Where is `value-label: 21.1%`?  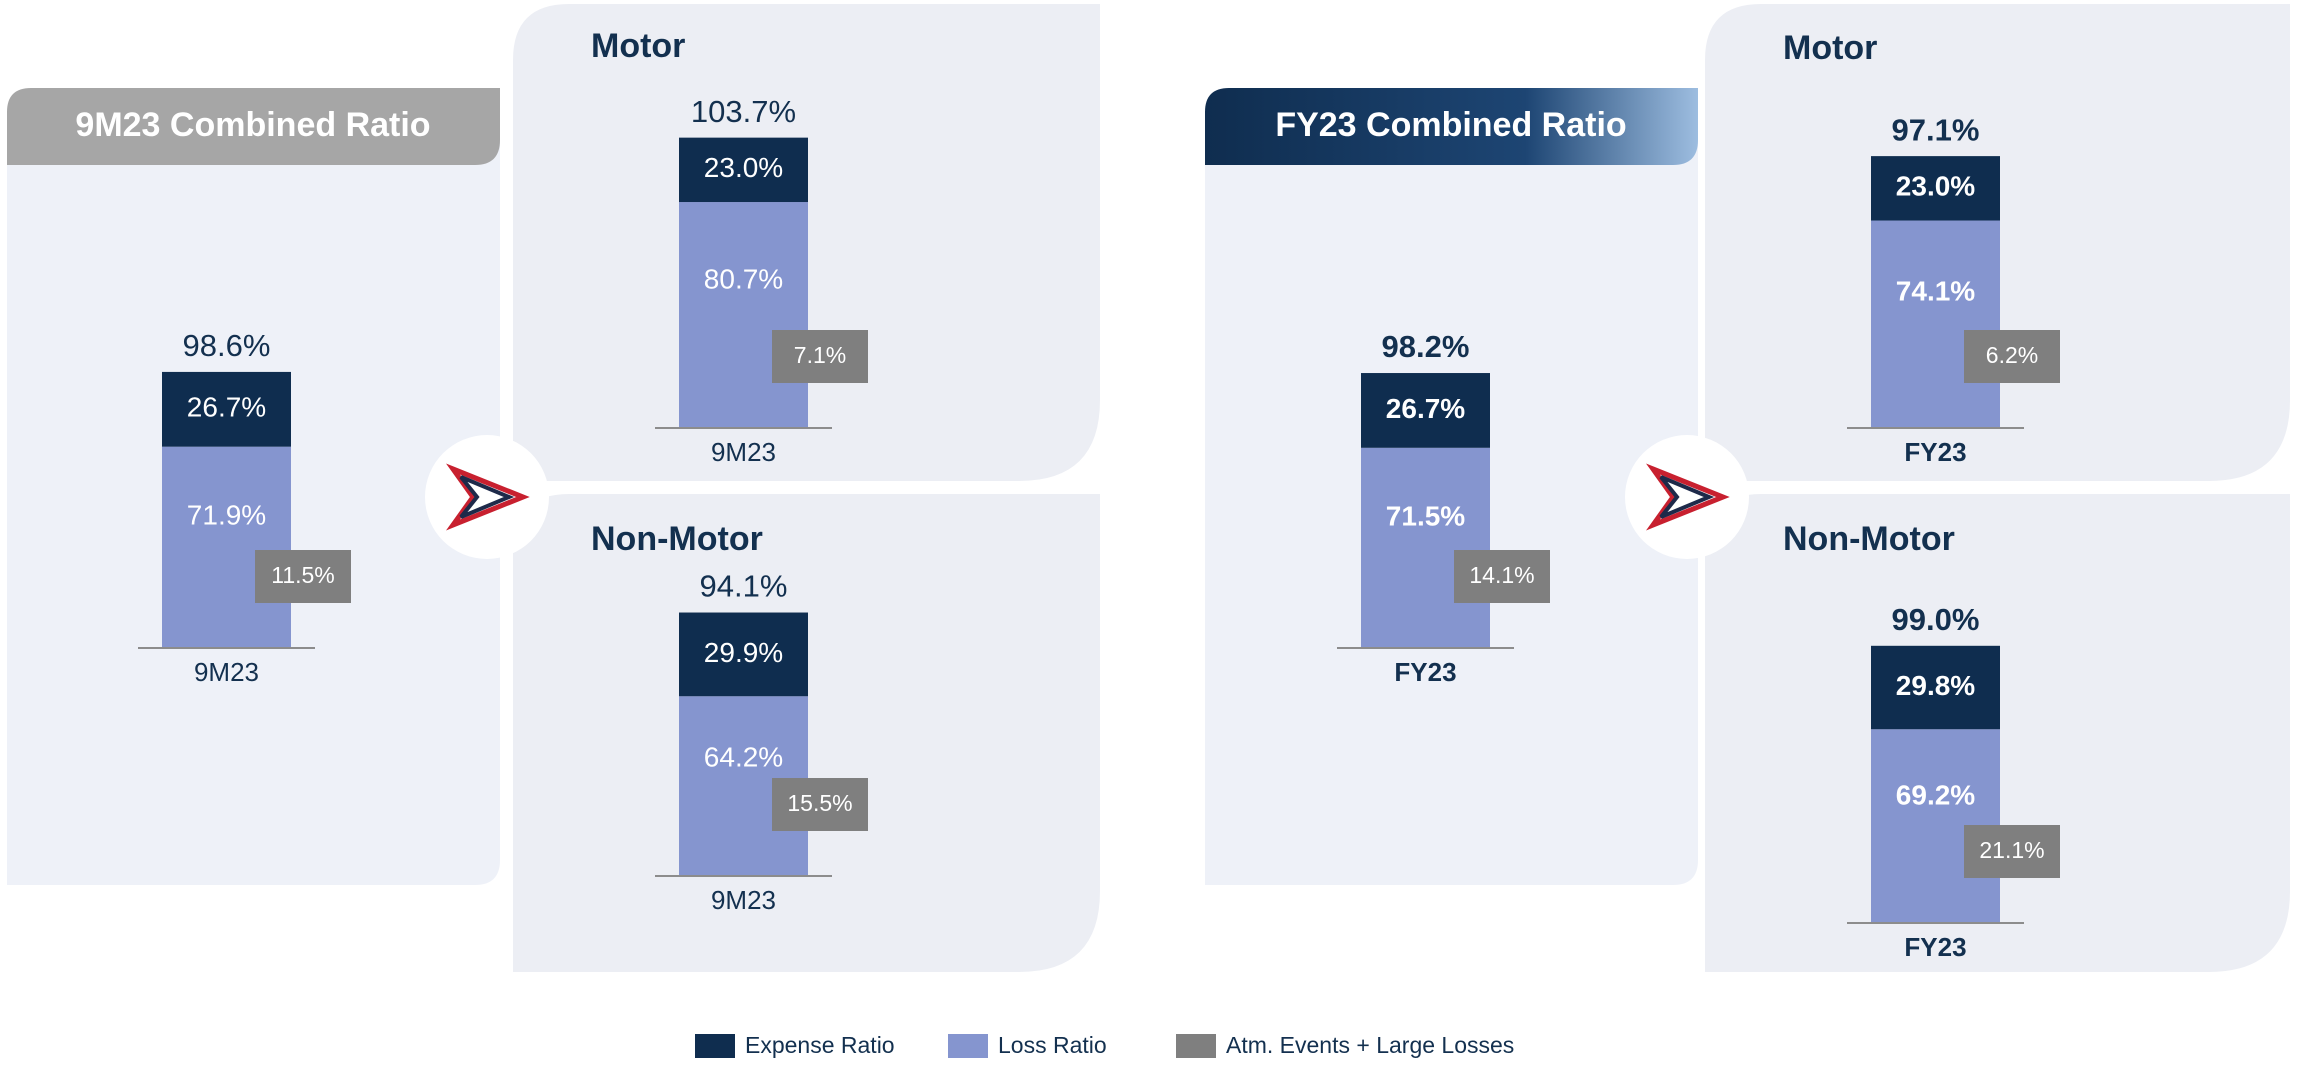 value-label: 21.1% is located at coordinates (2011, 850).